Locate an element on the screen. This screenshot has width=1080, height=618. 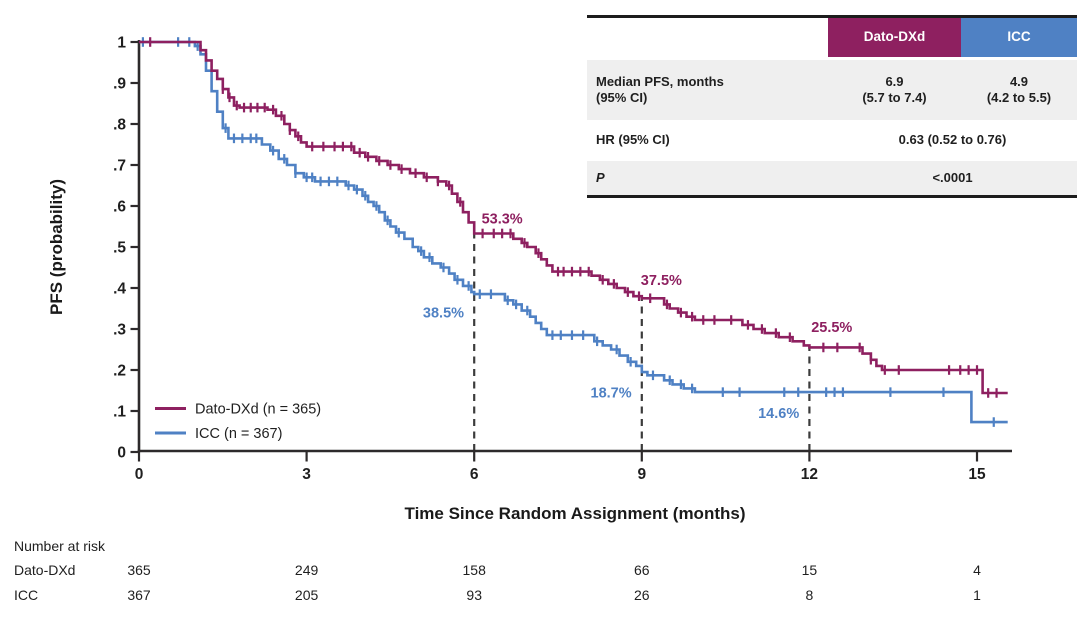
at-risk-value: 15 is located at coordinates (810, 570).